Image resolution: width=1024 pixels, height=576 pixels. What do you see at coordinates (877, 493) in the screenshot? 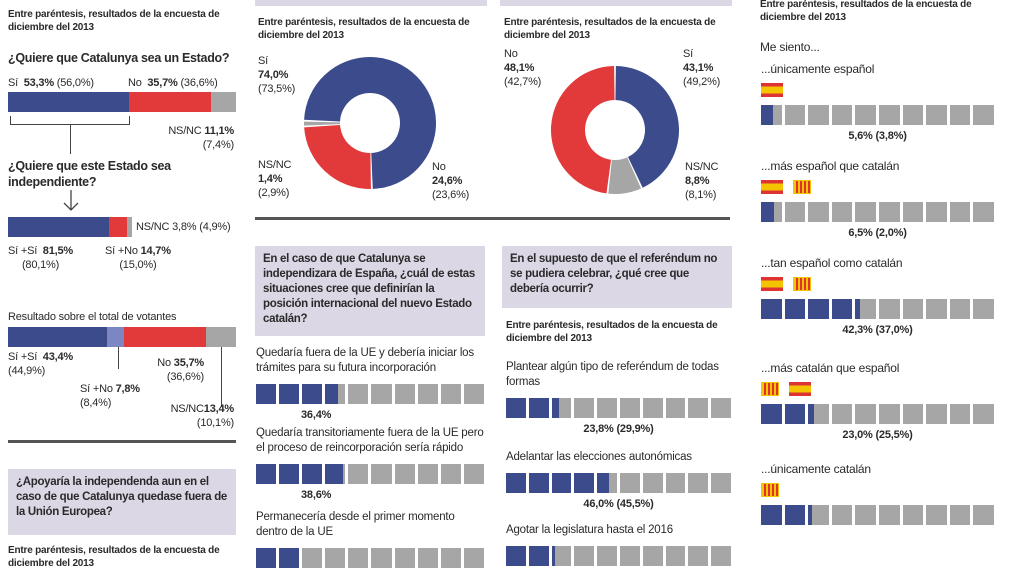
I see `bar-item: ...únicamente catalán` at bounding box center [877, 493].